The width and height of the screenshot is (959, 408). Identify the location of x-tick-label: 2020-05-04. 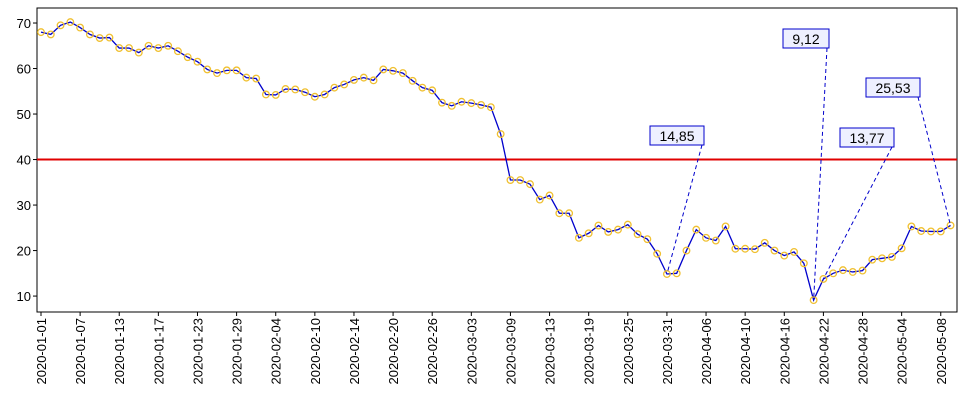
(902, 351).